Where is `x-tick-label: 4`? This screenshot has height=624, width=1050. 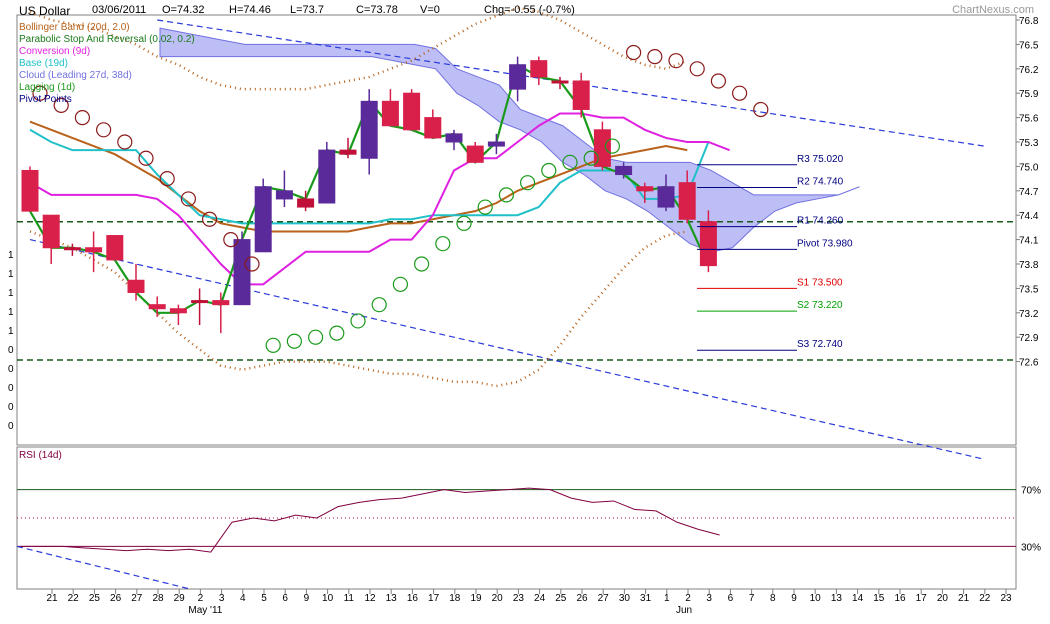 x-tick-label: 4 is located at coordinates (243, 598).